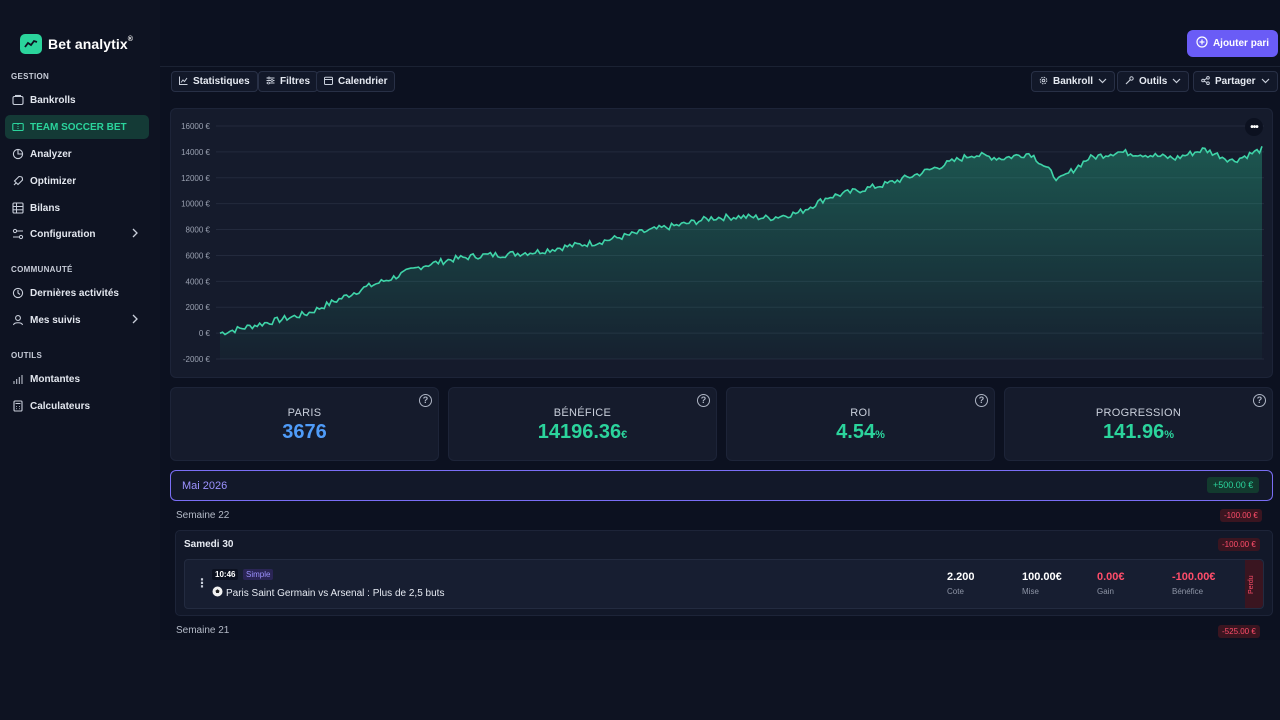 Image resolution: width=1280 pixels, height=720 pixels. Describe the element at coordinates (1241, 43) in the screenshot. I see `add-bet-label: Ajouter pari` at that location.